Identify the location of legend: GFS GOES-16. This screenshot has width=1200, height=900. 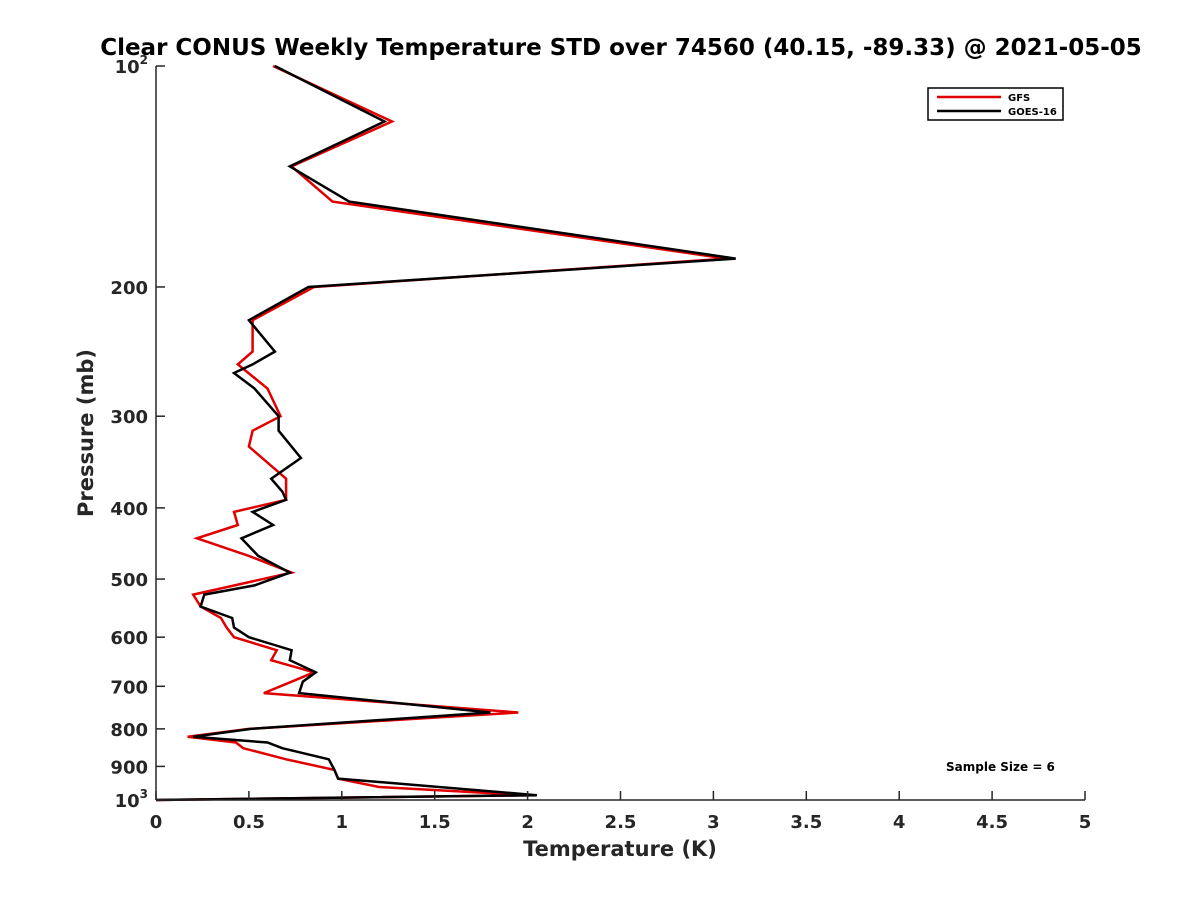
(995, 104).